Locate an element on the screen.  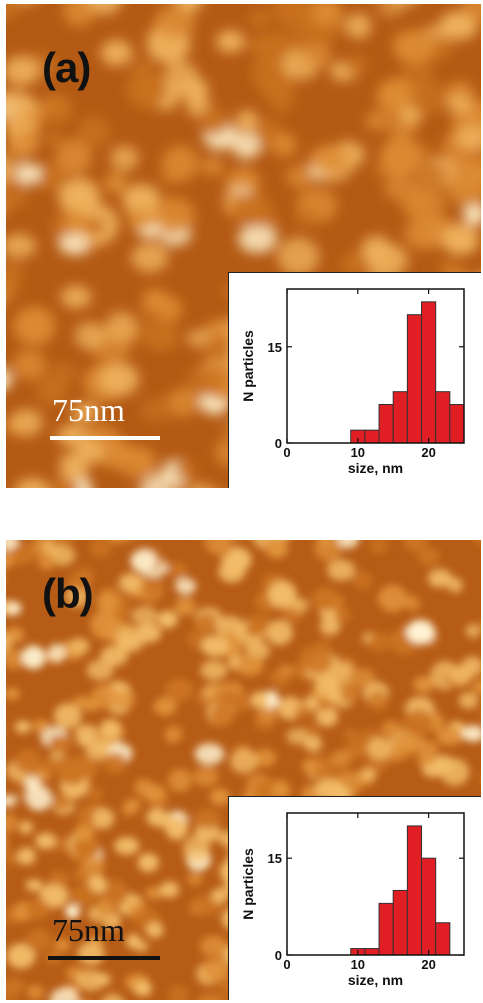
histogram-inset-a: 0 10 20 0 15 size, nm N particles is located at coordinates (354, 380).